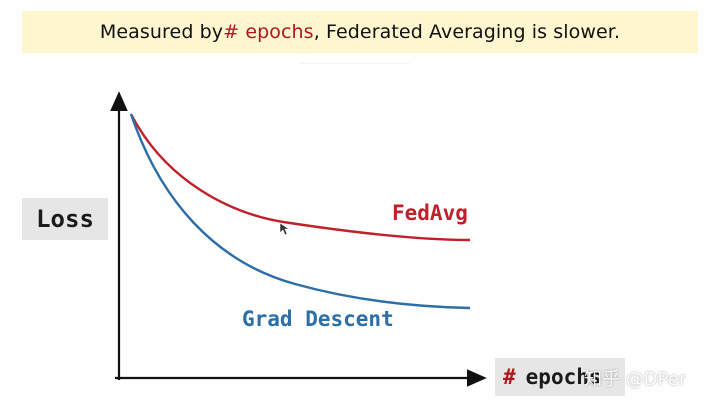 The image size is (720, 405). Describe the element at coordinates (509, 377) in the screenshot. I see `x-axis-label-hash: #` at that location.